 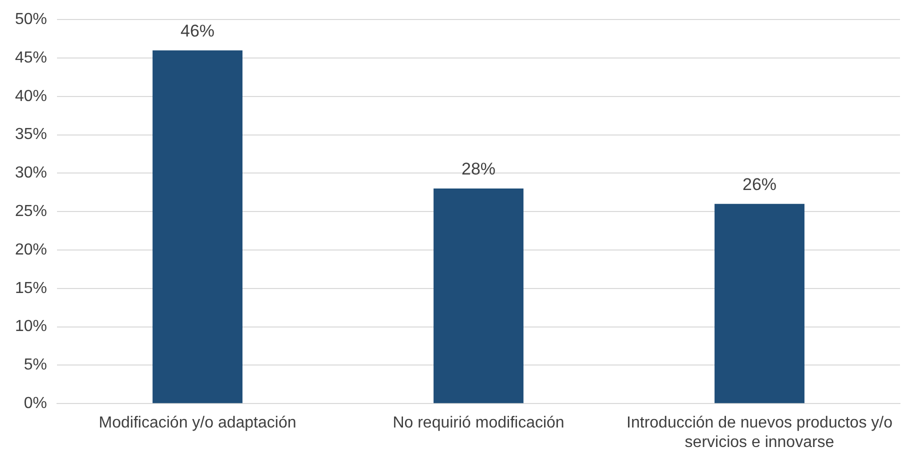 What do you see at coordinates (31, 211) in the screenshot?
I see `y-tick-label: 25%` at bounding box center [31, 211].